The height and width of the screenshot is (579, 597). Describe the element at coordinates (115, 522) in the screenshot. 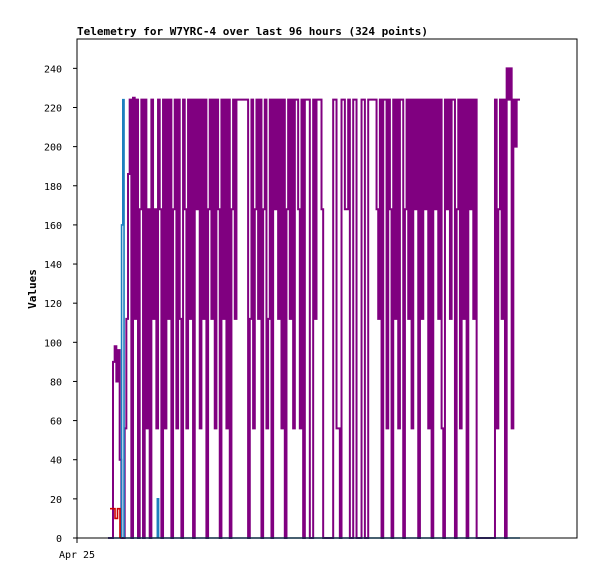

I see `series-line-red` at that location.